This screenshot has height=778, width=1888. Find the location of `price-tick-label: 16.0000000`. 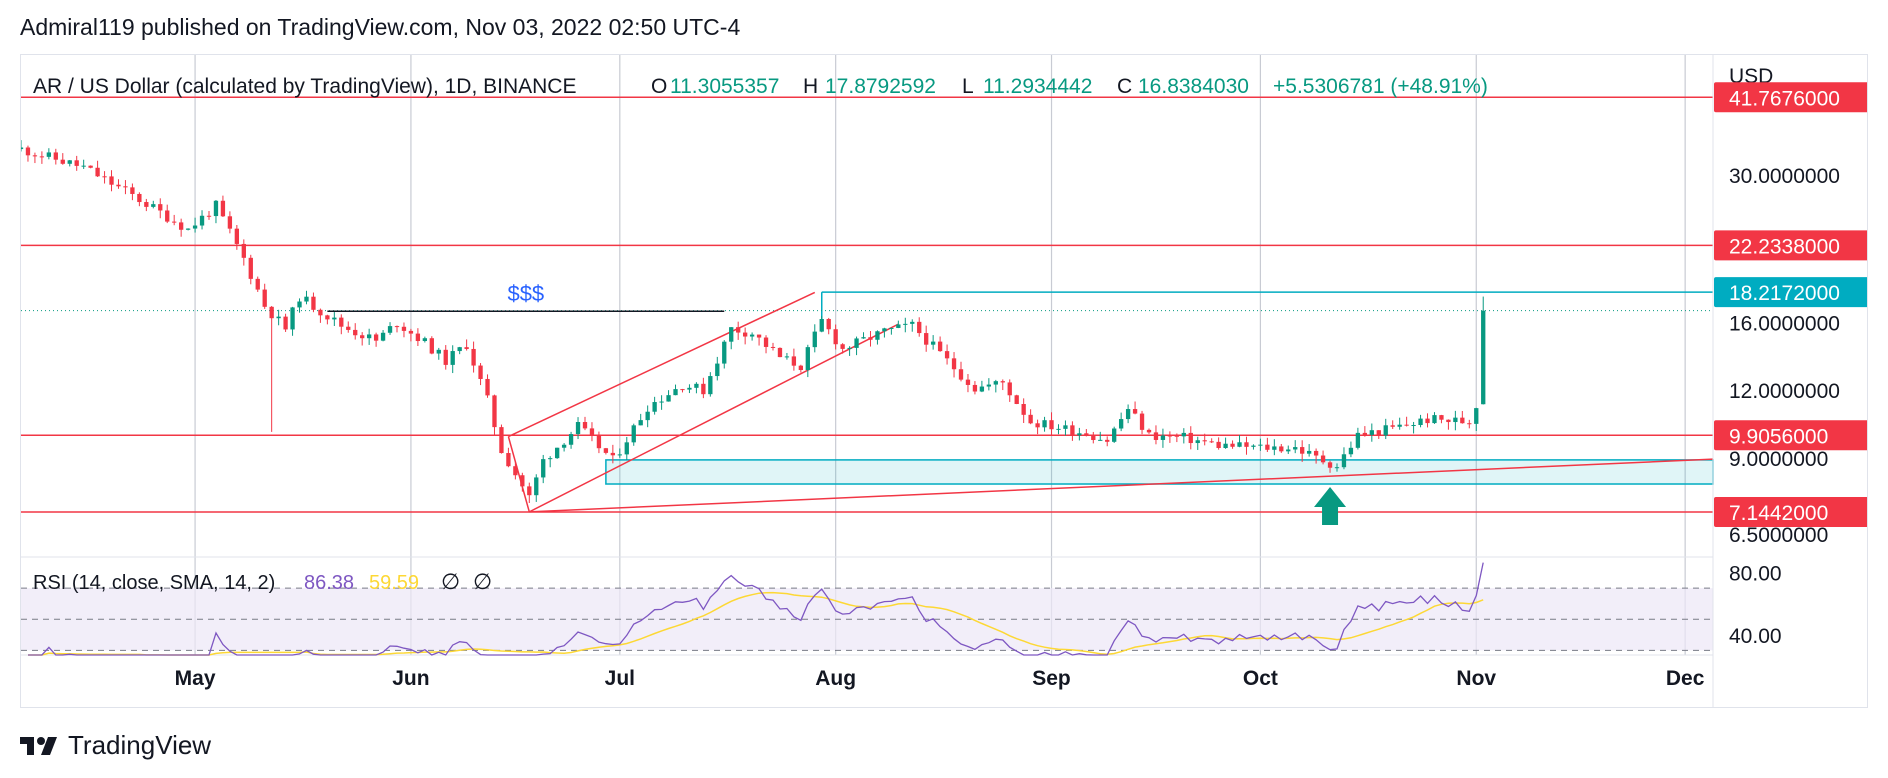

price-tick-label: 16.0000000 is located at coordinates (1784, 324).